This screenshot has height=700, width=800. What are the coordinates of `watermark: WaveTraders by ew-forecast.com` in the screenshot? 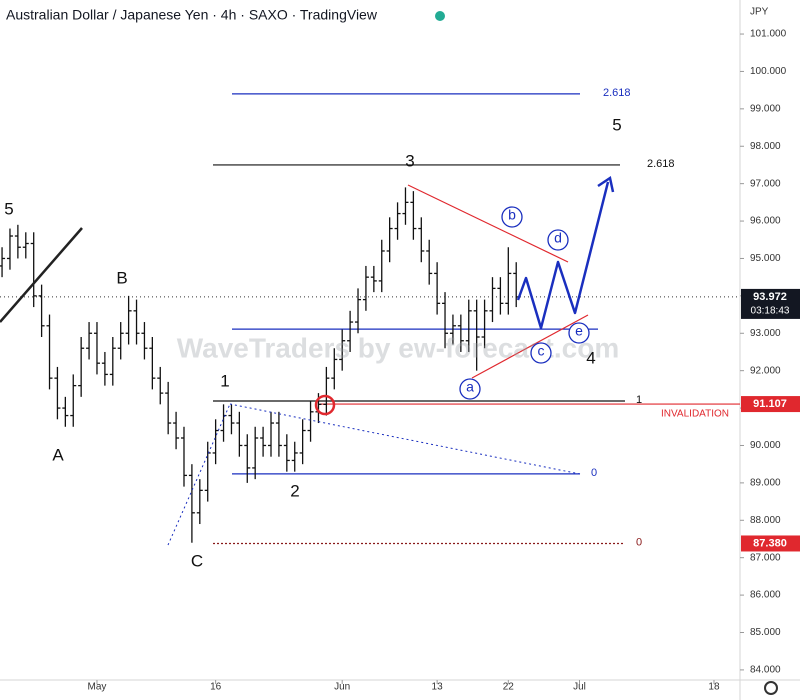 It's located at (398, 347).